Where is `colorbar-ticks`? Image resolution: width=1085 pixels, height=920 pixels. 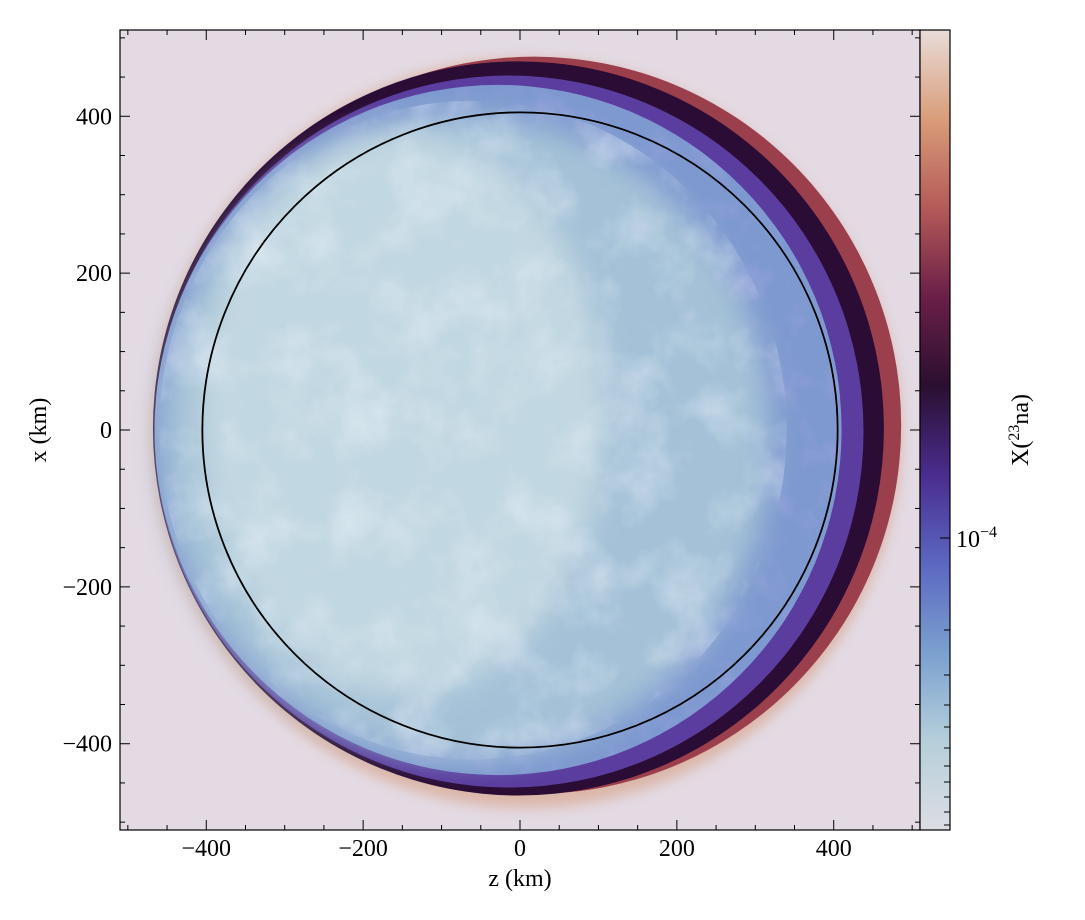
colorbar-ticks is located at coordinates (945, 681).